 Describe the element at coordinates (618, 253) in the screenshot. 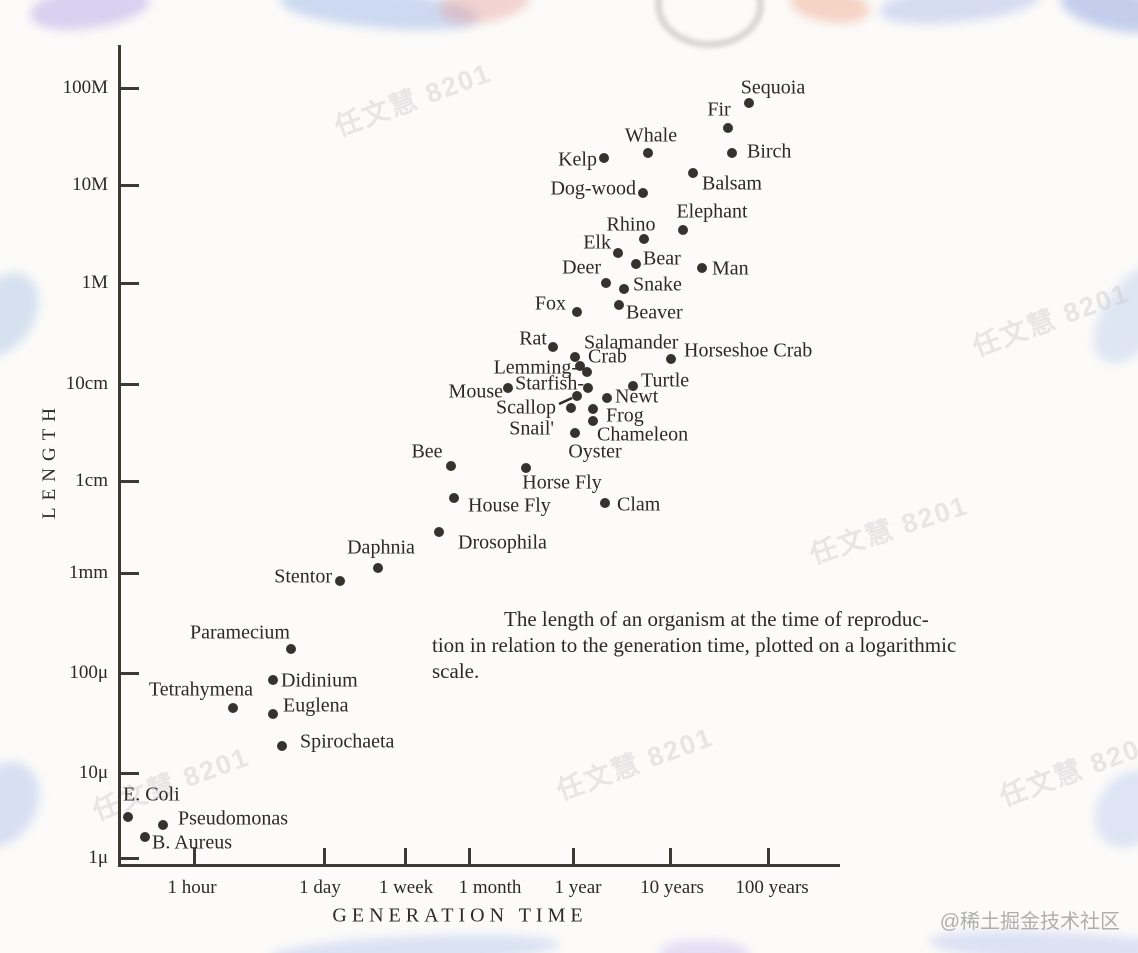

I see `data-point-elk` at that location.